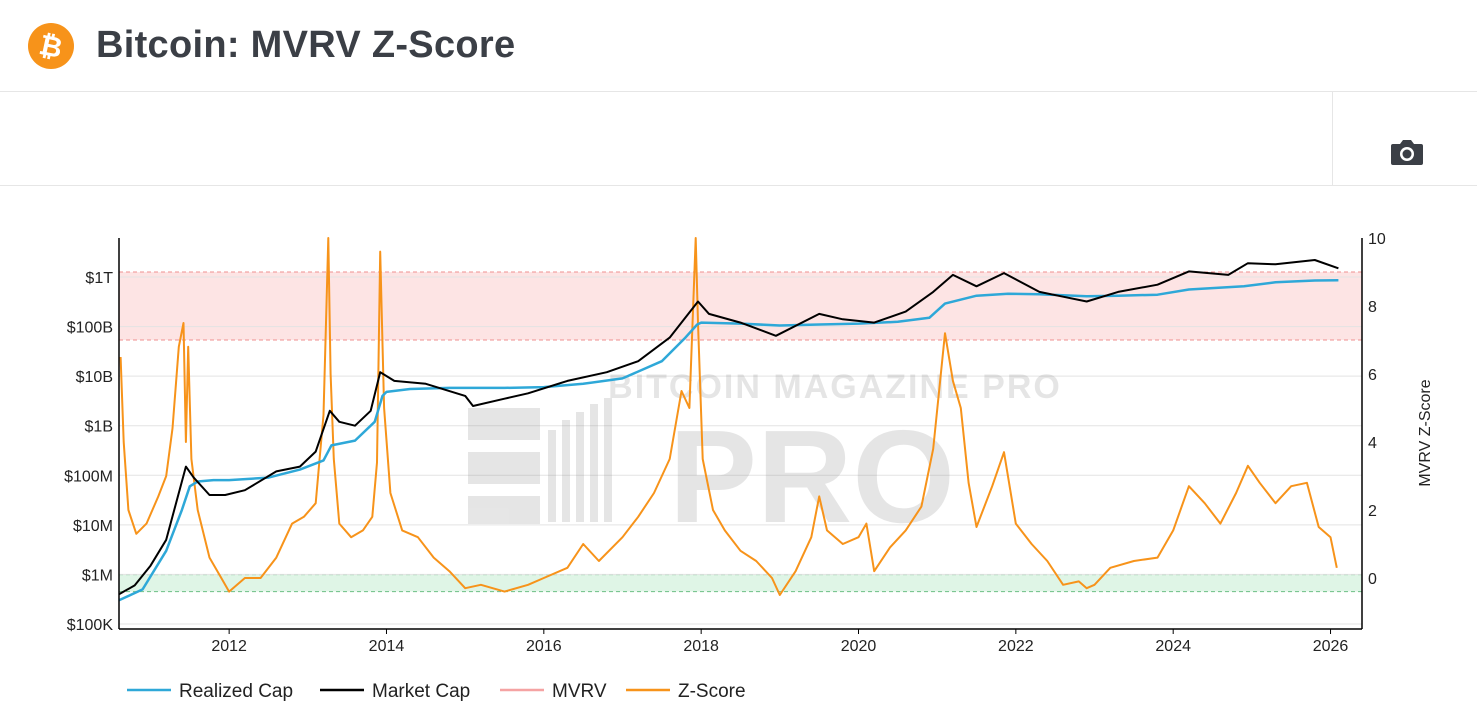 The height and width of the screenshot is (723, 1477). I want to click on y-left-tick-label: $1B, so click(99, 427).